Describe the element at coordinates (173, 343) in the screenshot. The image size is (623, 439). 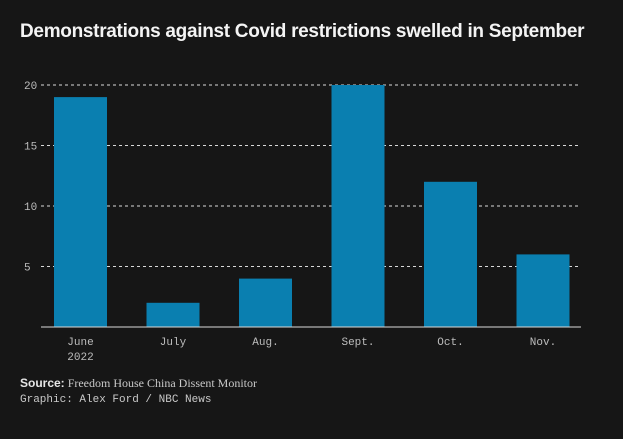
I see `x-tick-label: July` at that location.